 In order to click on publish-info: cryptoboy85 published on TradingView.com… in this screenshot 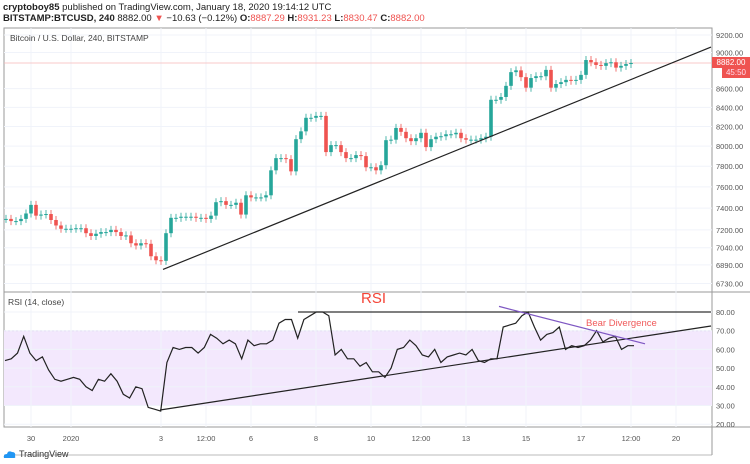, I will do `click(167, 7)`.